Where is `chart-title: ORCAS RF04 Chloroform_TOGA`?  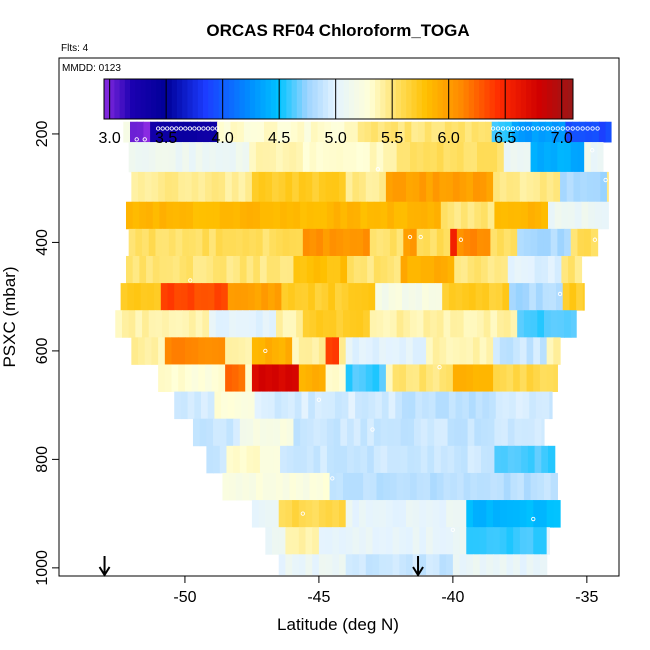 chart-title: ORCAS RF04 Chloroform_TOGA is located at coordinates (337, 30).